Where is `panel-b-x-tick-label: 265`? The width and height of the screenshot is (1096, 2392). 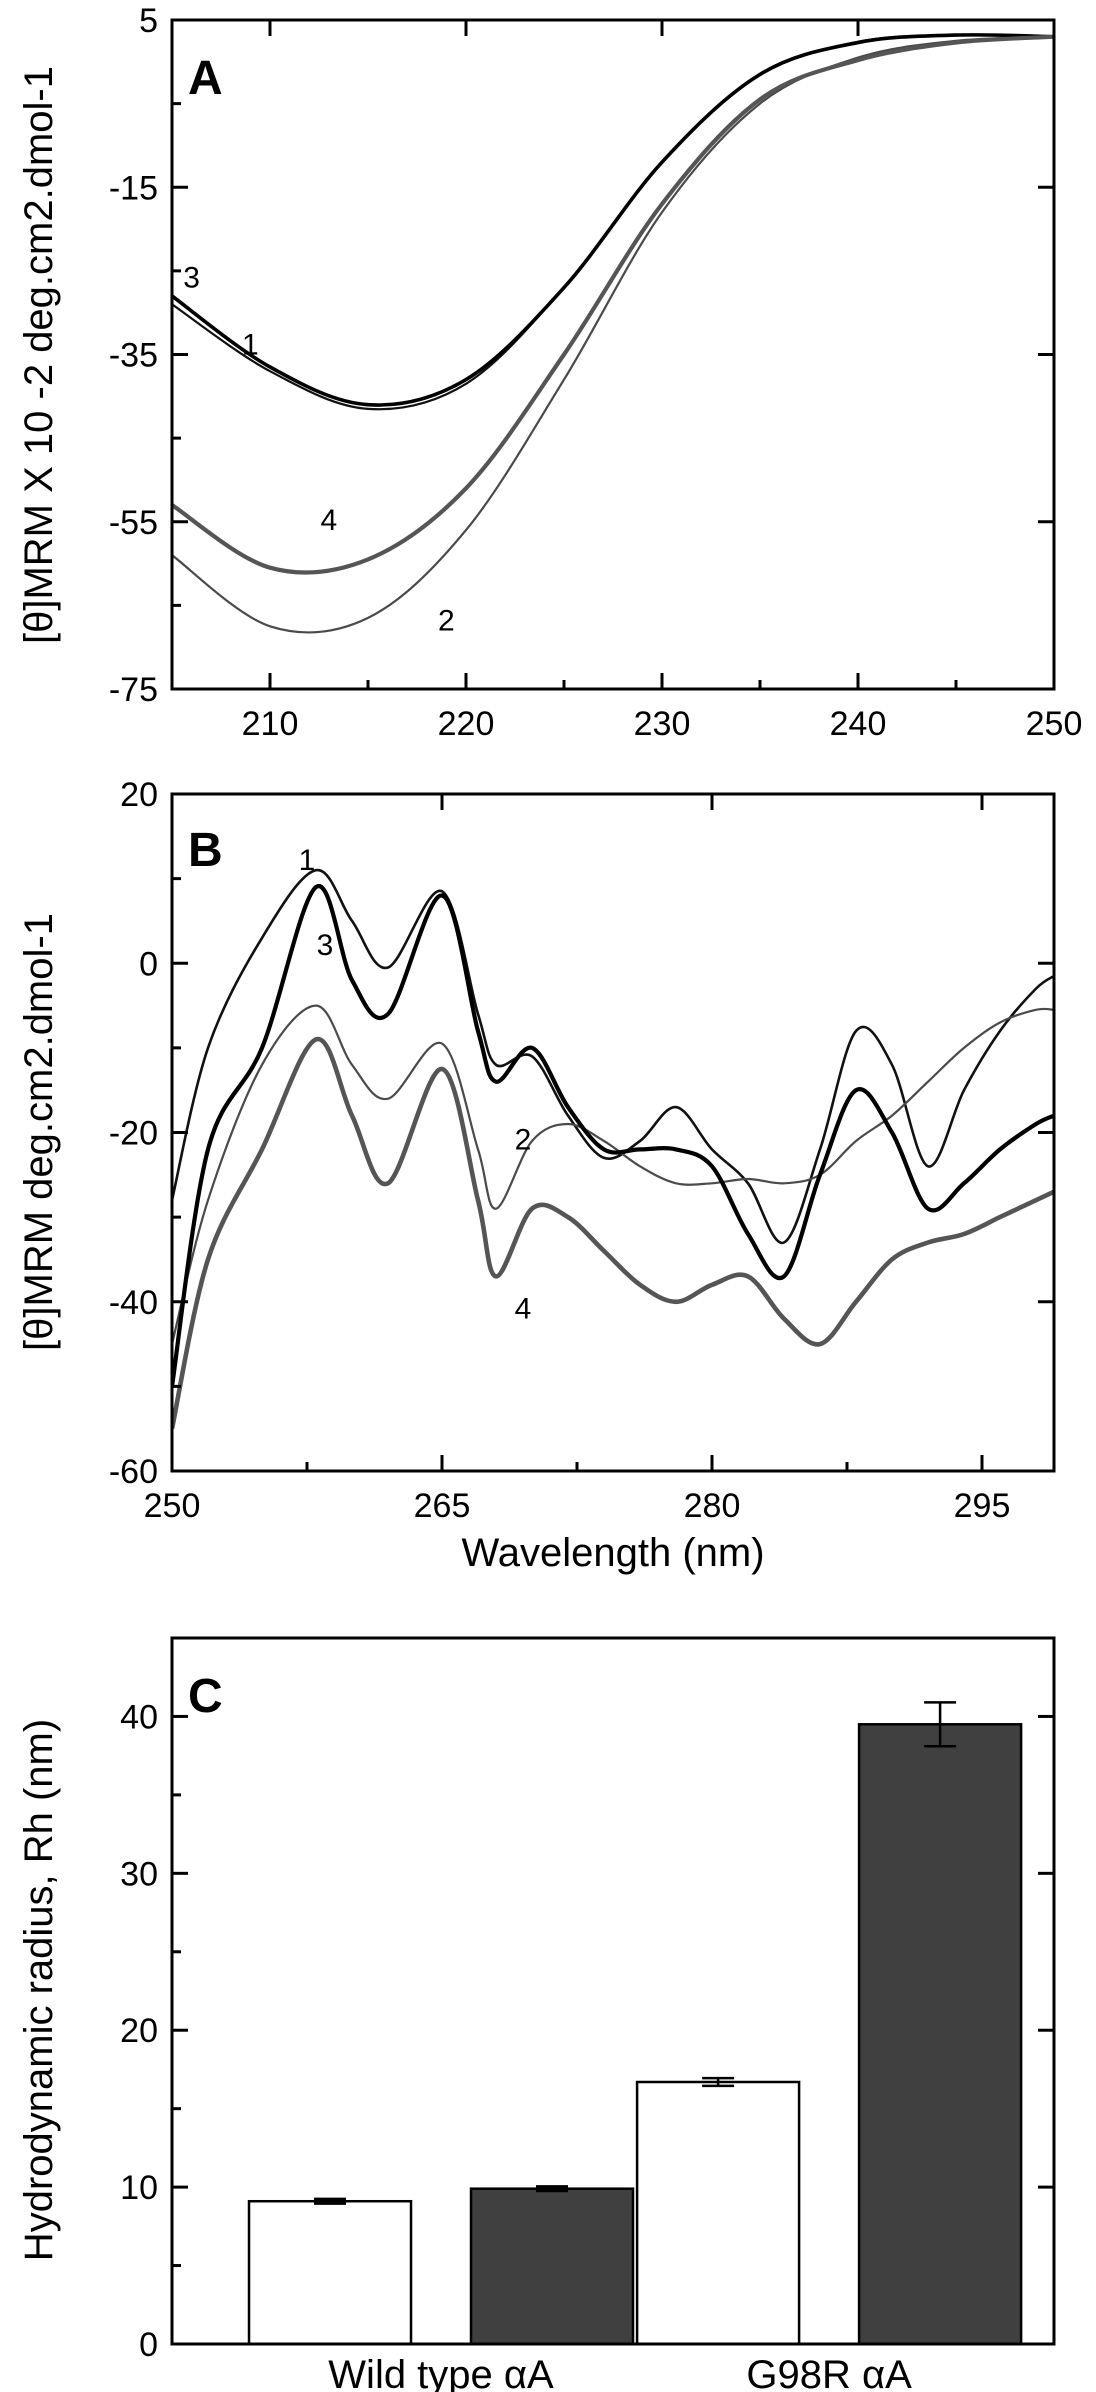
panel-b-x-tick-label: 265 is located at coordinates (442, 1506).